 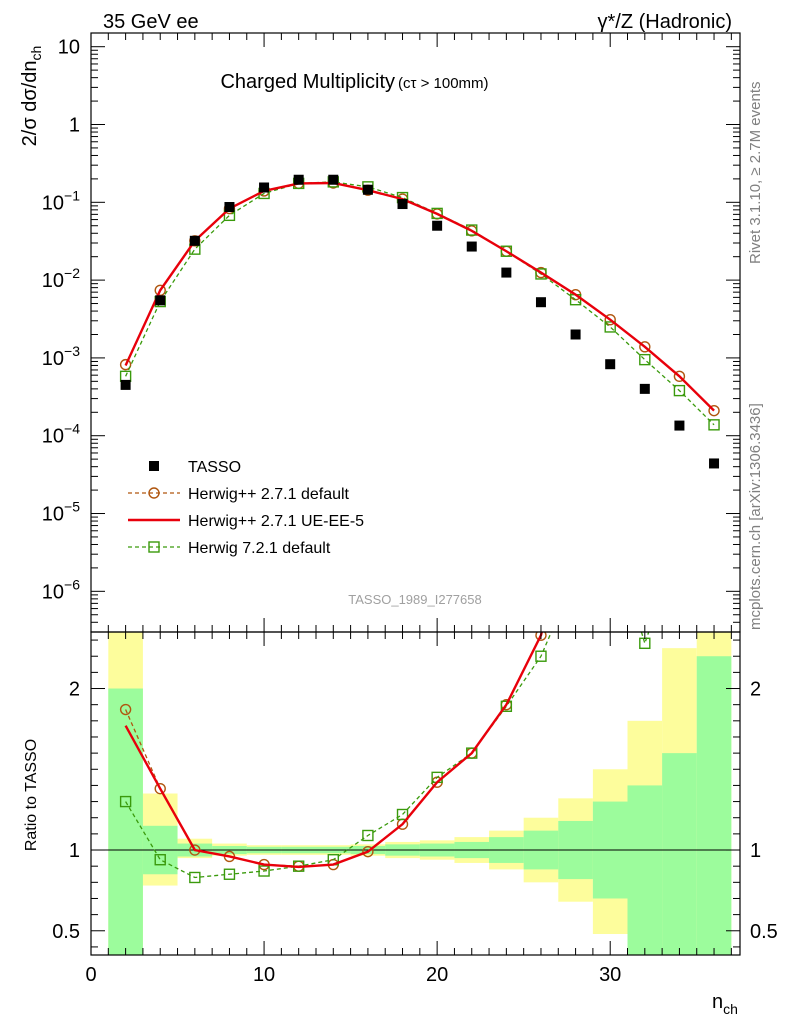 What do you see at coordinates (61, 278) in the screenshot?
I see `y-tick-label-main: 10⁻²` at bounding box center [61, 278].